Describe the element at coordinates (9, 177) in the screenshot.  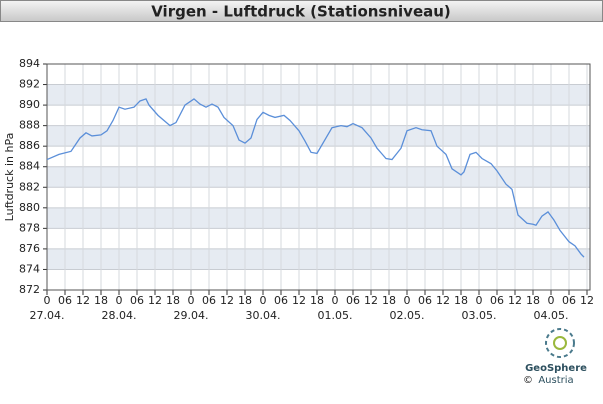
I see `y-axis-label: Luftdruck in hPa` at that location.